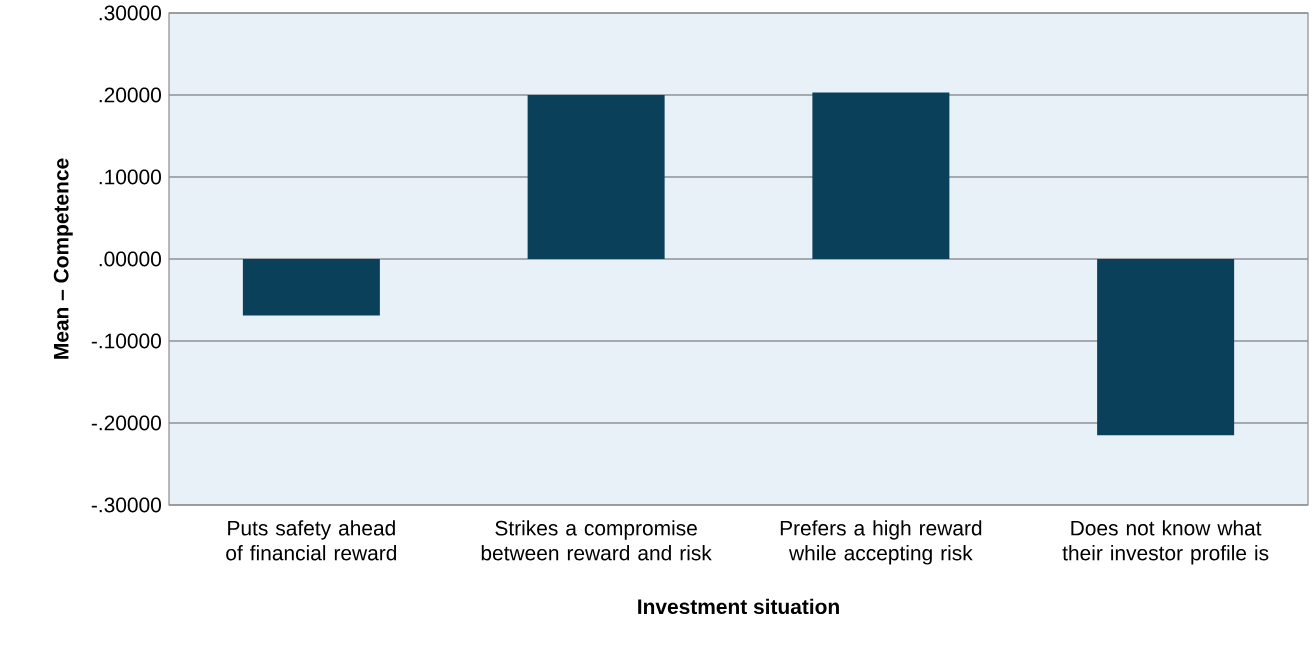 The image size is (1314, 663). What do you see at coordinates (130, 259) in the screenshot?
I see `y-tick-label: .00000` at bounding box center [130, 259].